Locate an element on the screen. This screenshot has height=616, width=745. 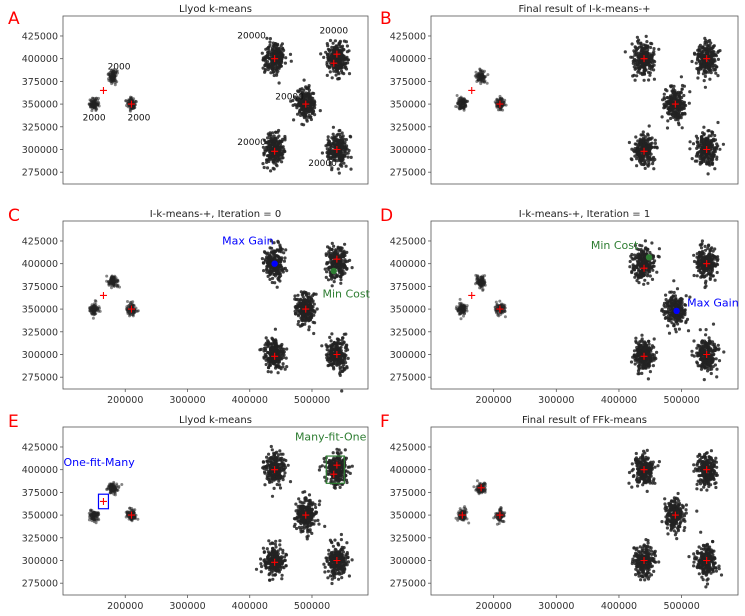
annotation-label: Min Cost is located at coordinates (346, 293).